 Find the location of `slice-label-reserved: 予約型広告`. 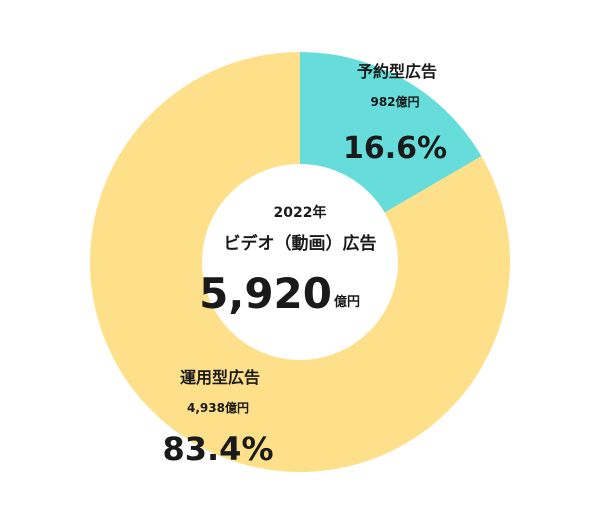

slice-label-reserved: 予約型広告 is located at coordinates (397, 71).